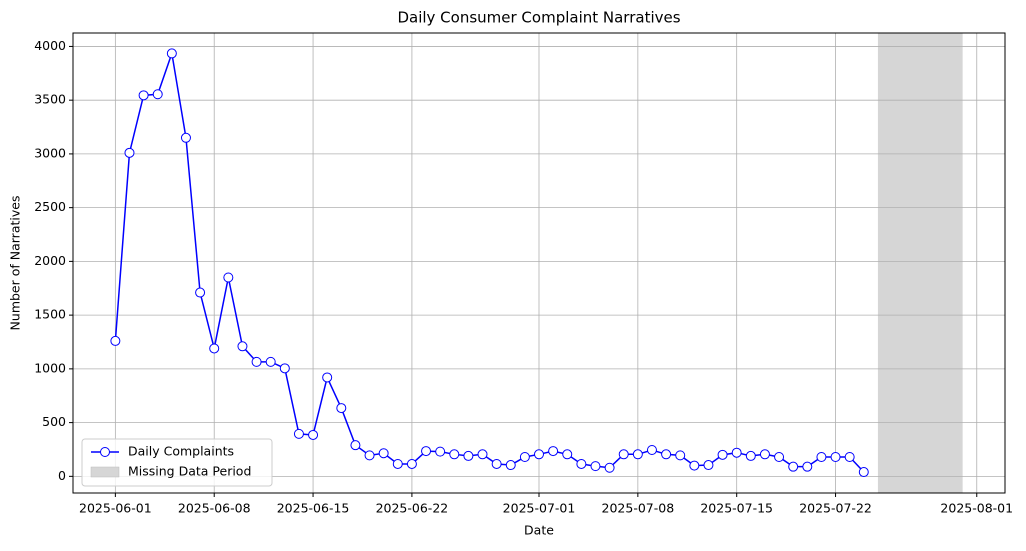  Describe the element at coordinates (539, 508) in the screenshot. I see `x-tick-label: 2025-07-01` at that location.